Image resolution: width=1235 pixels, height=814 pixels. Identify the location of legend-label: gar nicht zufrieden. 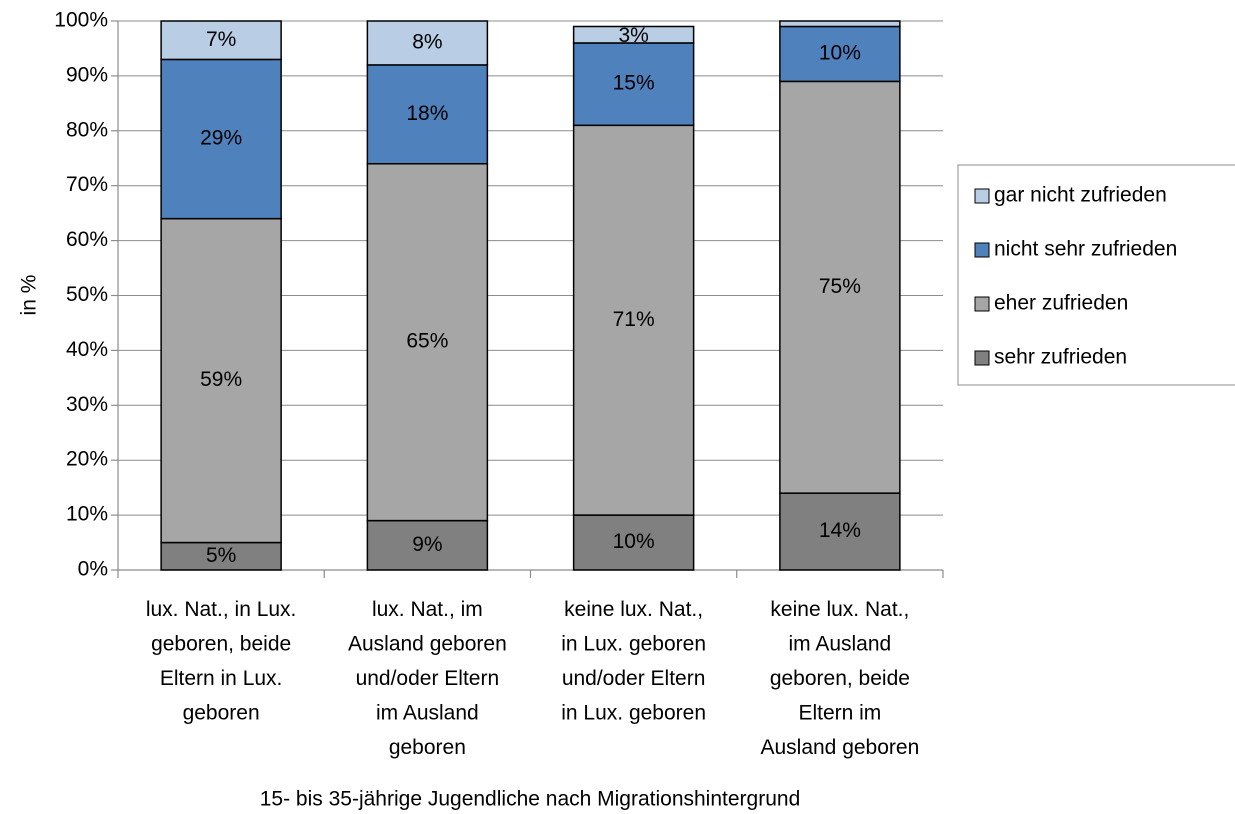
(1080, 195).